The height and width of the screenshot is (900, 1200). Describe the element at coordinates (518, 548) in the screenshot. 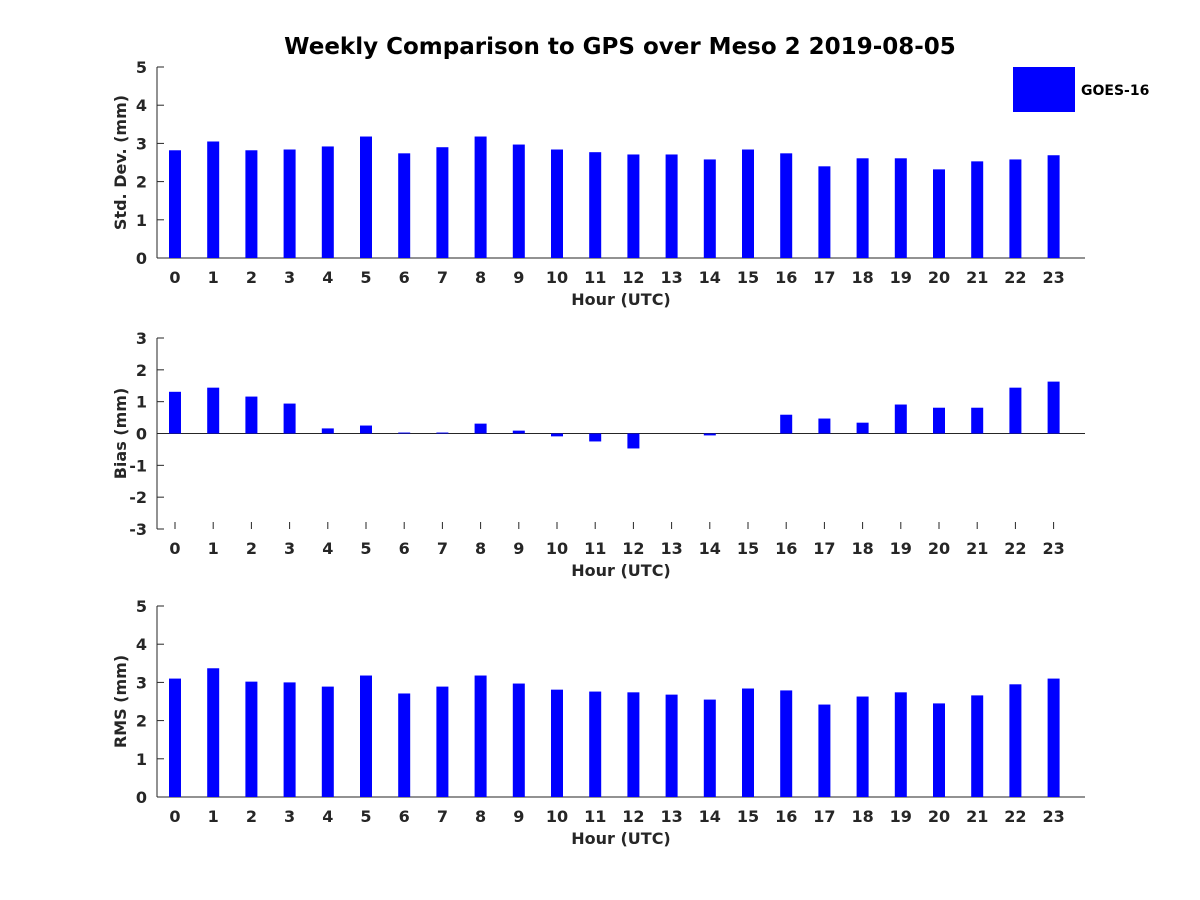

I see `x-tick-label: 9` at that location.